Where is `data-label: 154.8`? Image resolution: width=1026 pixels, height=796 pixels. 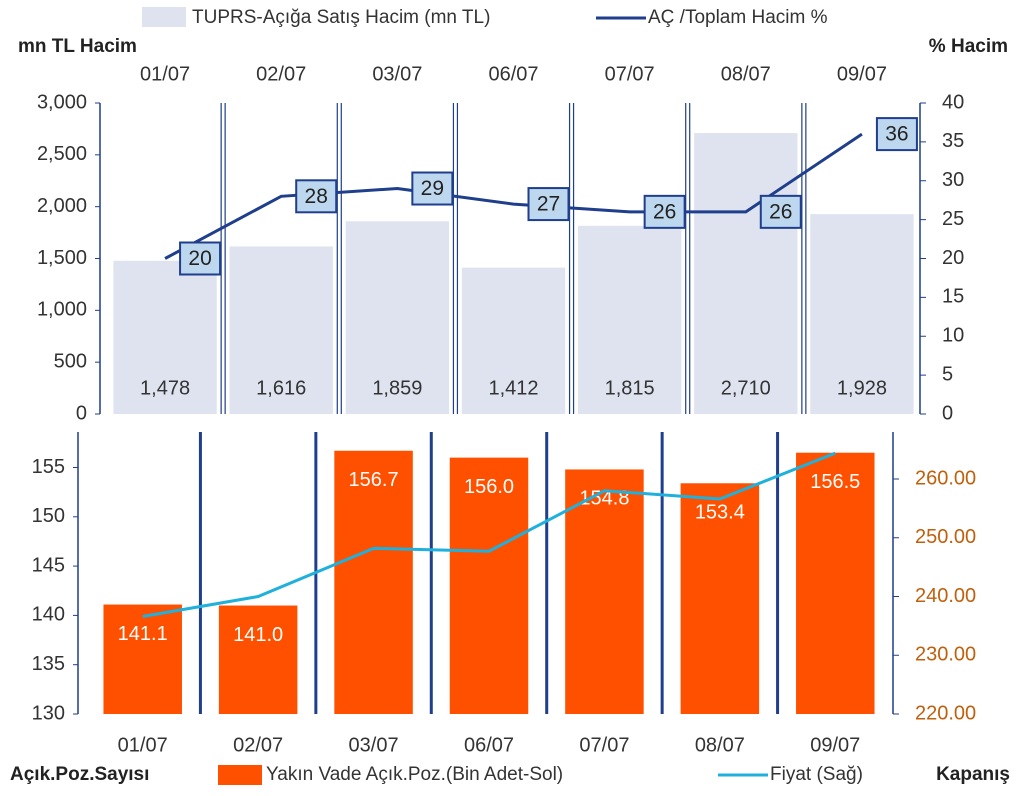 data-label: 154.8 is located at coordinates (604, 499).